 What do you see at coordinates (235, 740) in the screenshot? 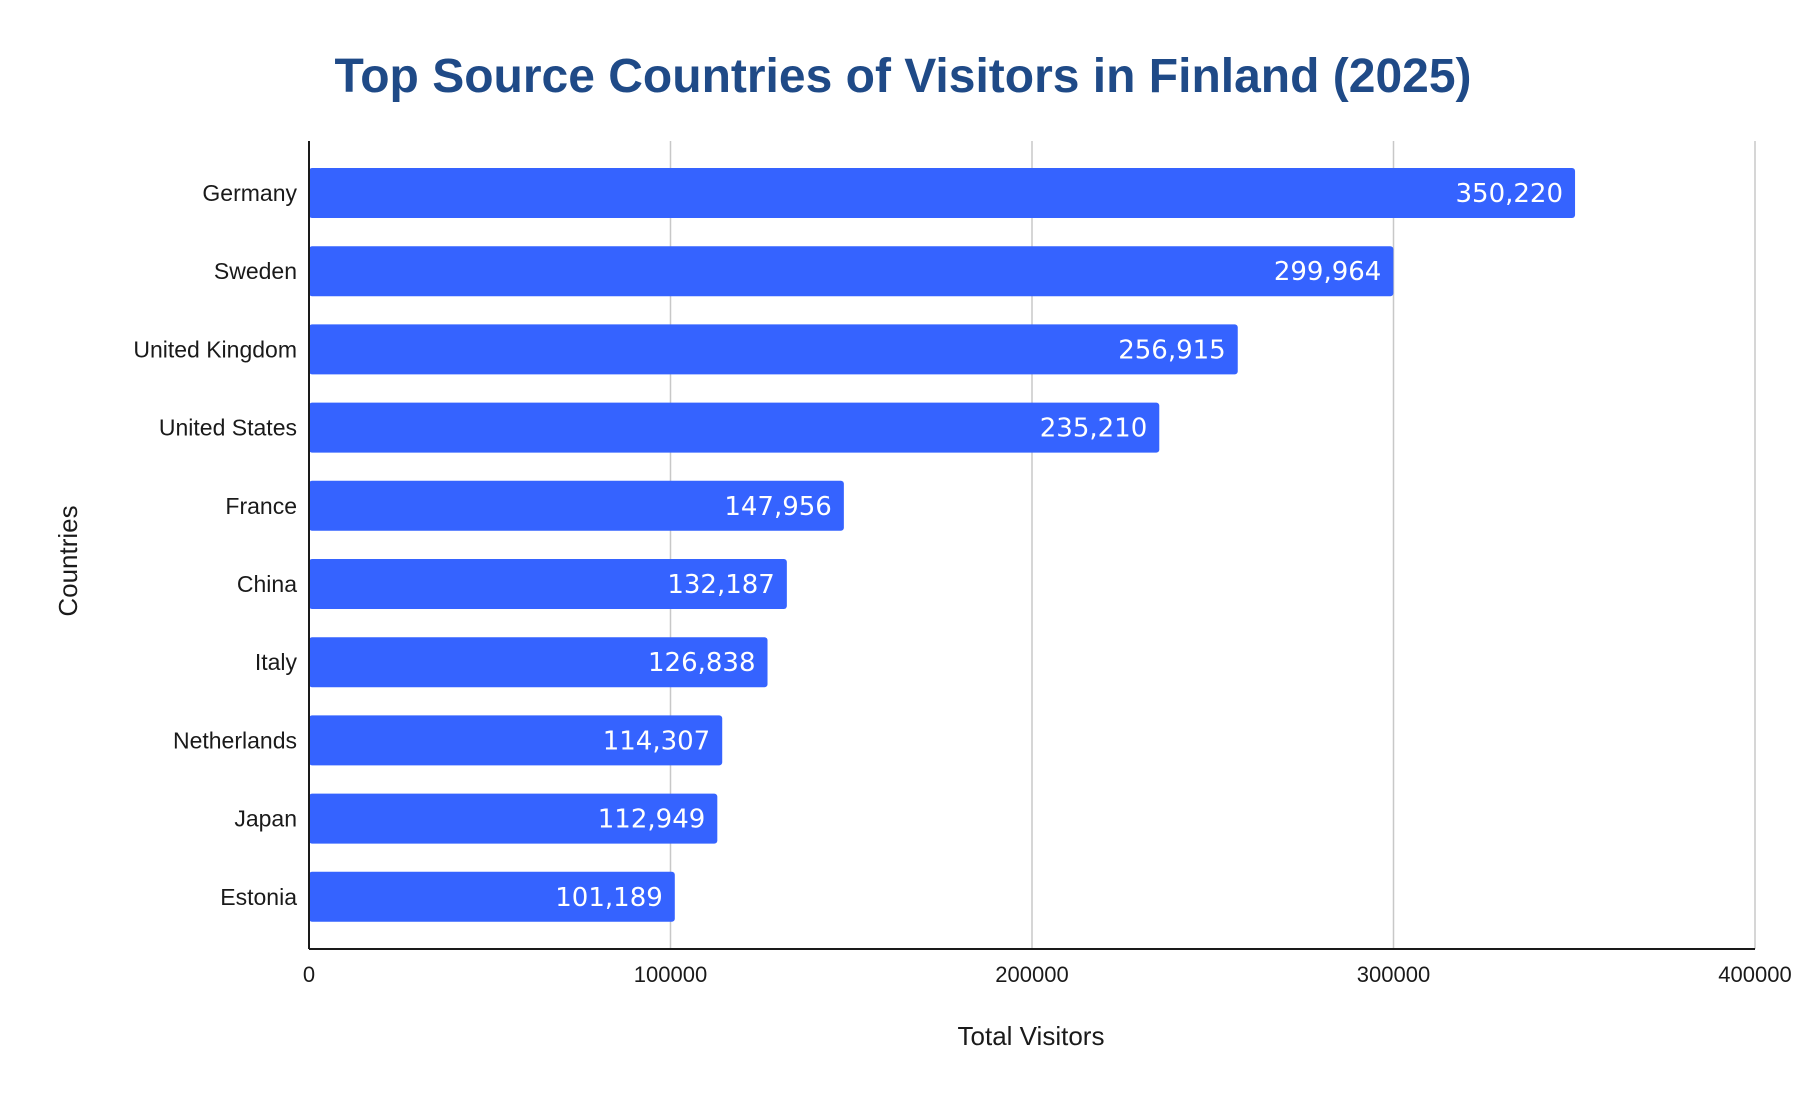
I see `category-label-netherlands: Netherlands` at bounding box center [235, 740].